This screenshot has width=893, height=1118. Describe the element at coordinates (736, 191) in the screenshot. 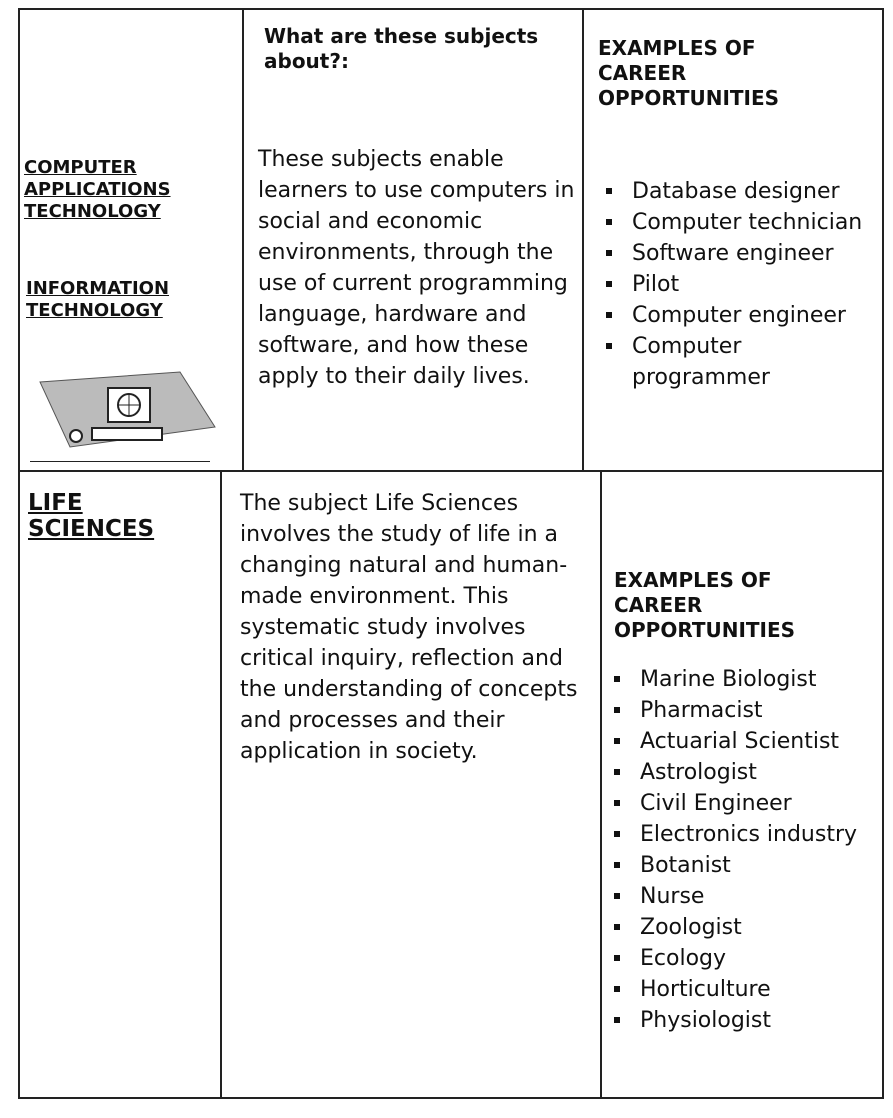

I see `career-text: Database designer` at that location.